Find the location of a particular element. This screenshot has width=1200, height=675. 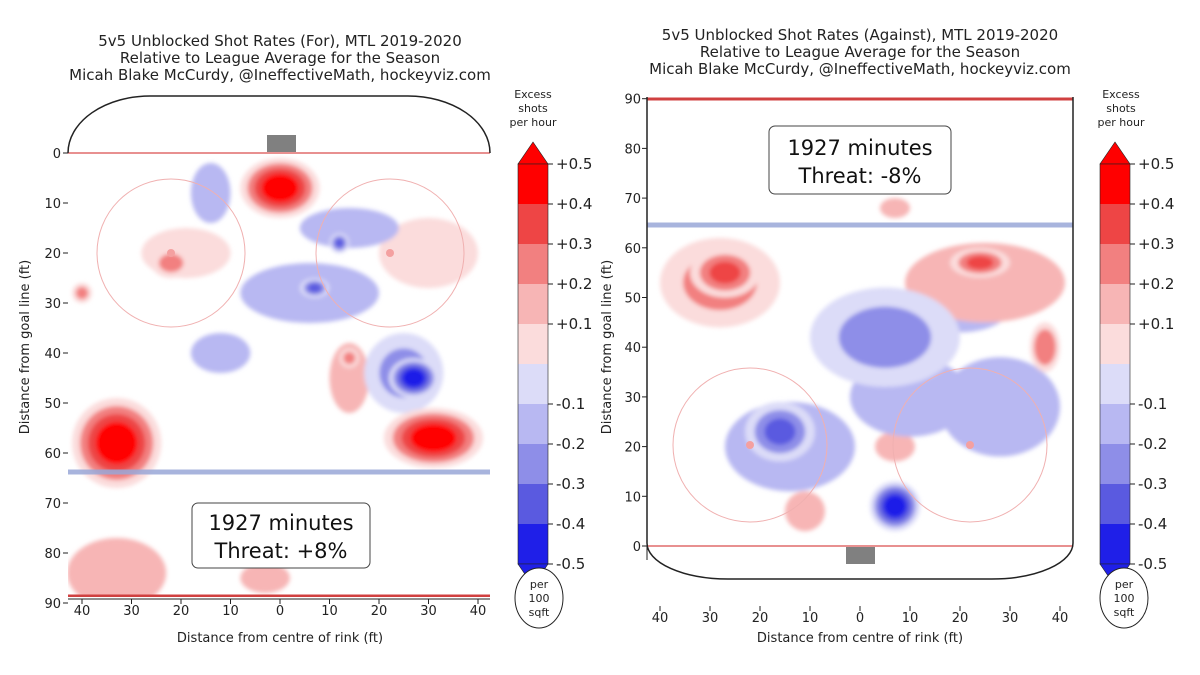

y-tick-label: 20 is located at coordinates (632, 448).